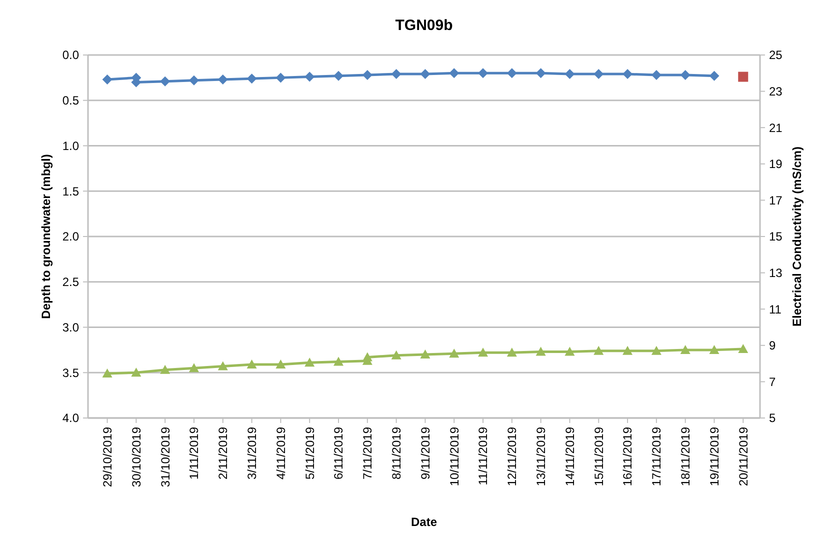 The height and width of the screenshot is (548, 834). I want to click on x-tick-label: 13/11/2019, so click(541, 456).